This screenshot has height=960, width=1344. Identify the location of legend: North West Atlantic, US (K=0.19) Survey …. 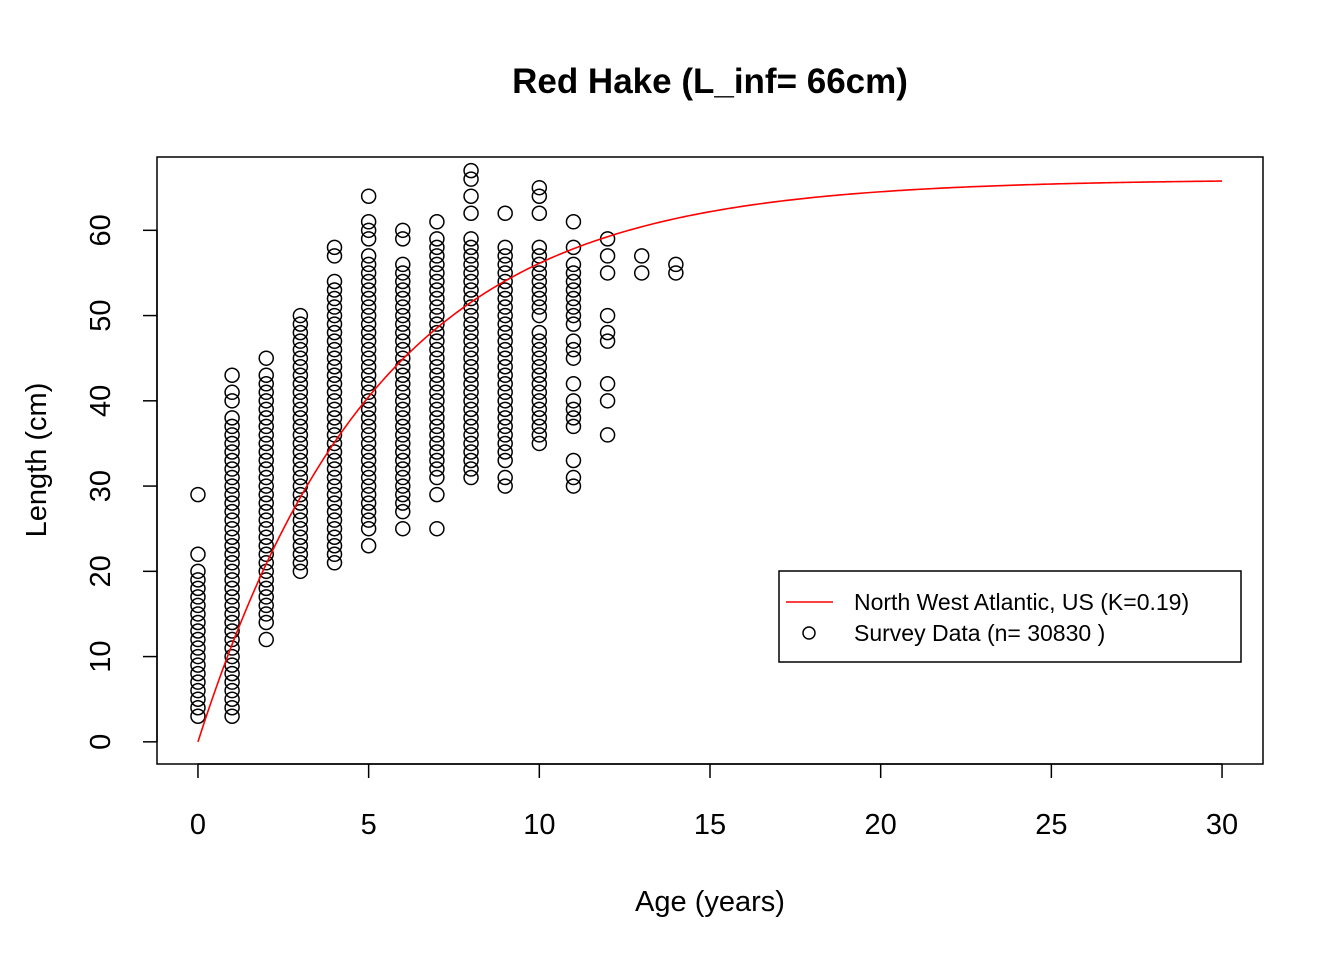
(1010, 616).